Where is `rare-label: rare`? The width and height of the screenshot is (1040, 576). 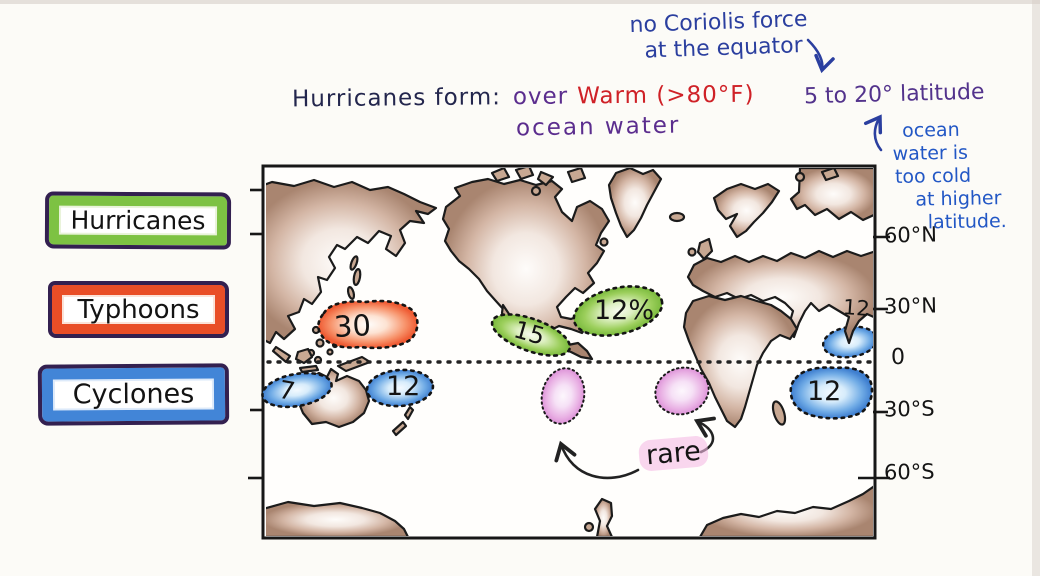 rare-label: rare is located at coordinates (673, 453).